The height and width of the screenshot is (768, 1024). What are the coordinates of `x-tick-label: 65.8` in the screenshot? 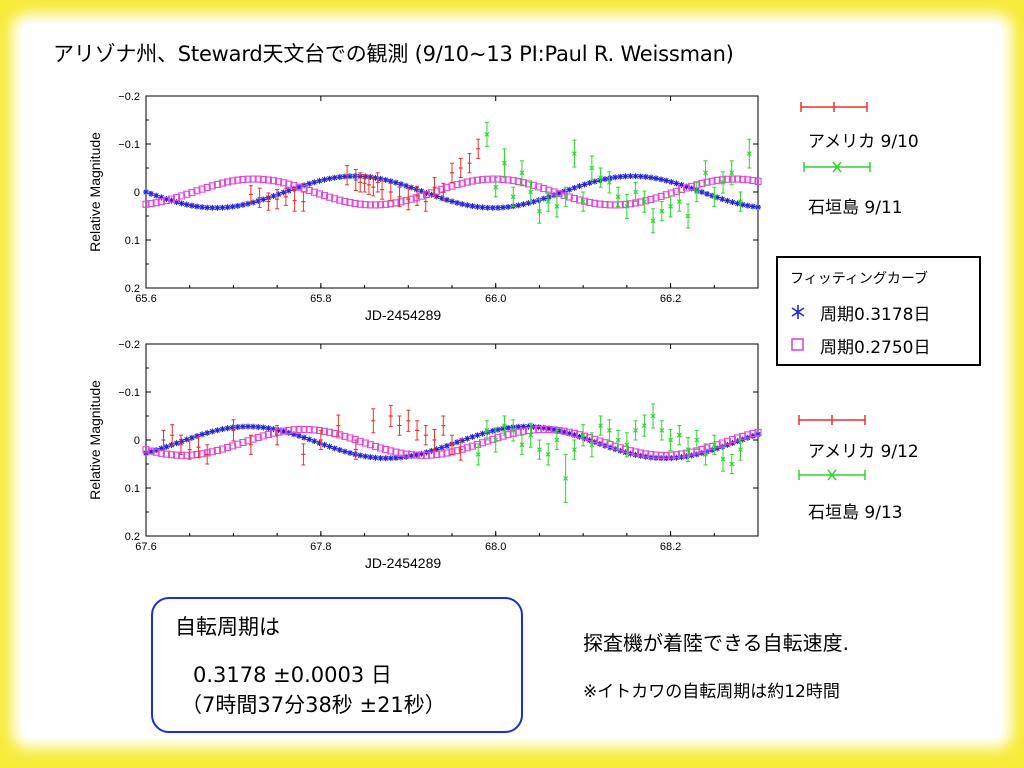 It's located at (320, 299).